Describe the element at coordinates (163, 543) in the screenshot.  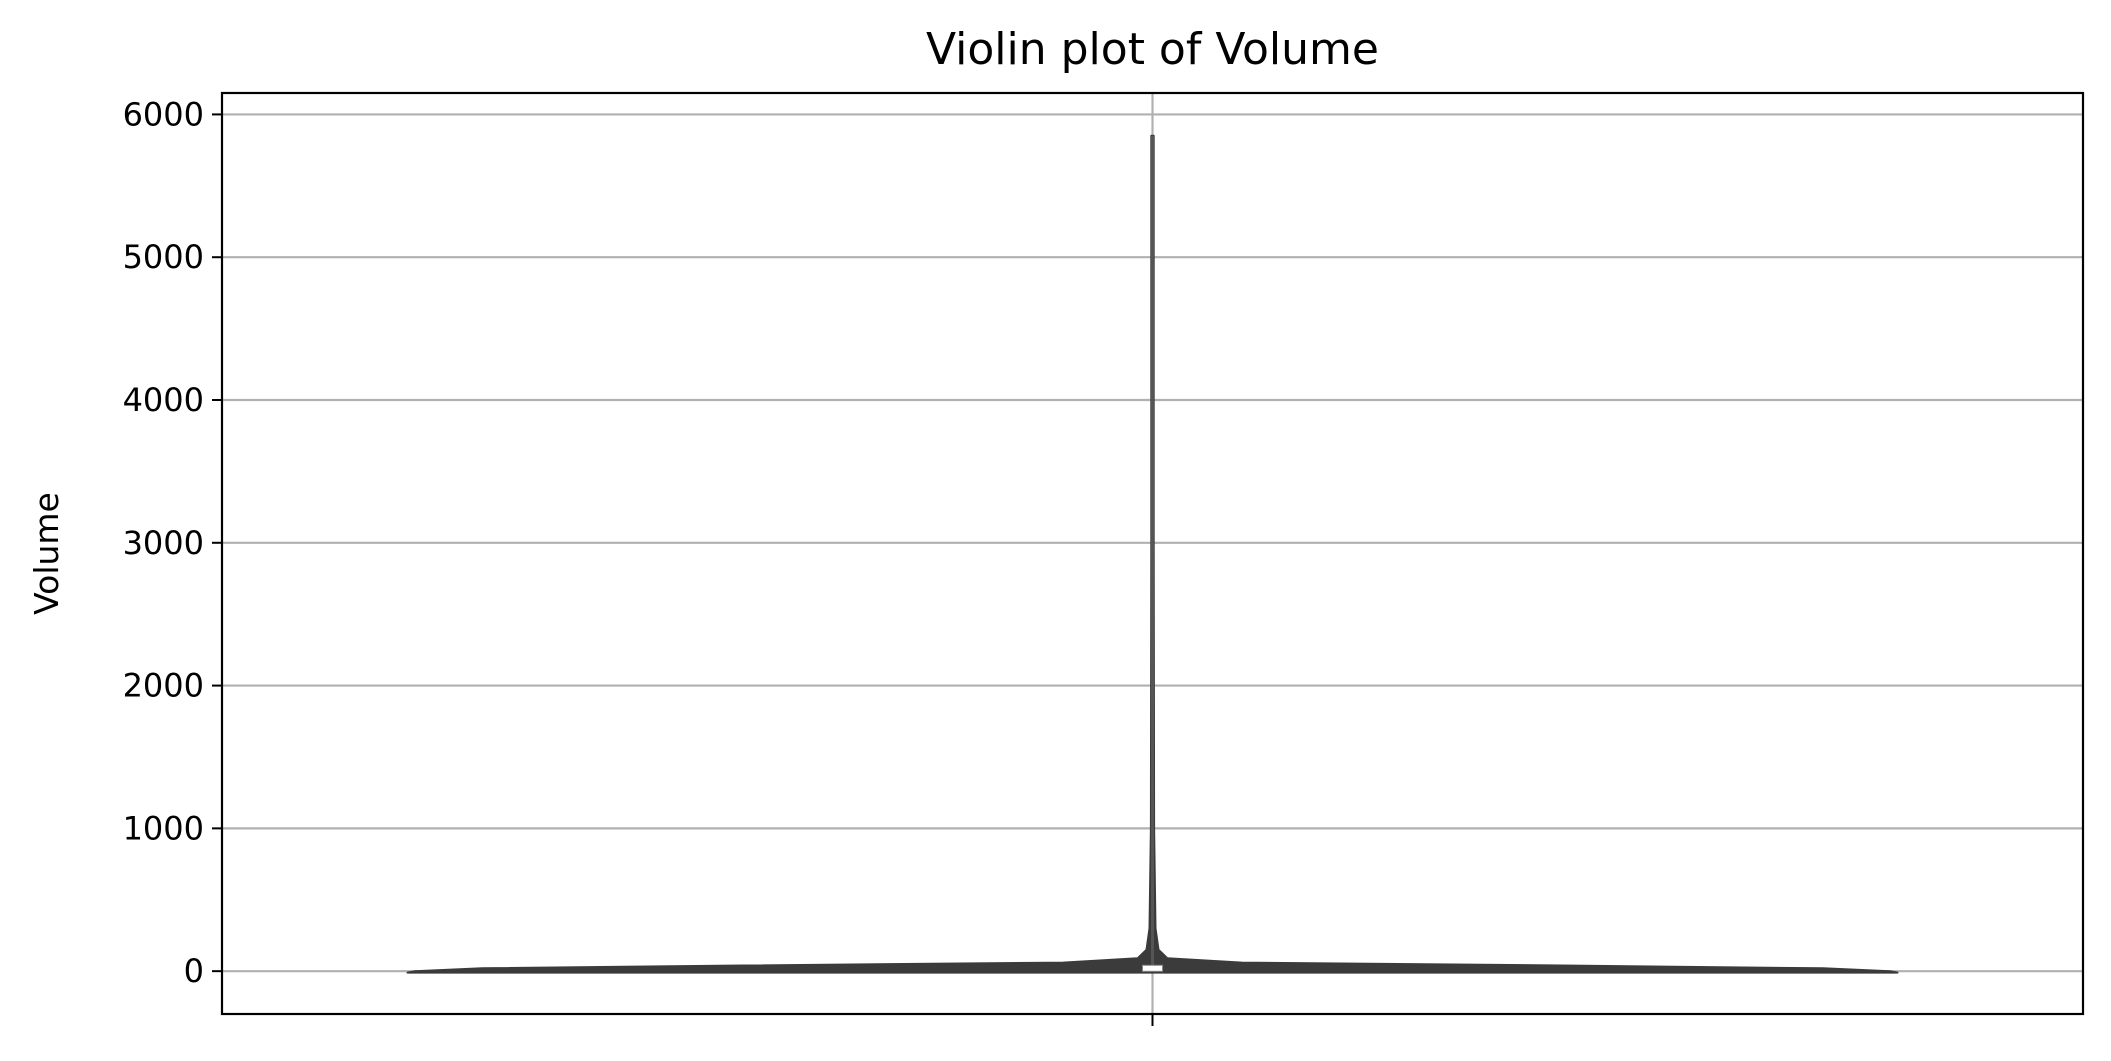
I see `y-tick-label-3: 3000` at that location.